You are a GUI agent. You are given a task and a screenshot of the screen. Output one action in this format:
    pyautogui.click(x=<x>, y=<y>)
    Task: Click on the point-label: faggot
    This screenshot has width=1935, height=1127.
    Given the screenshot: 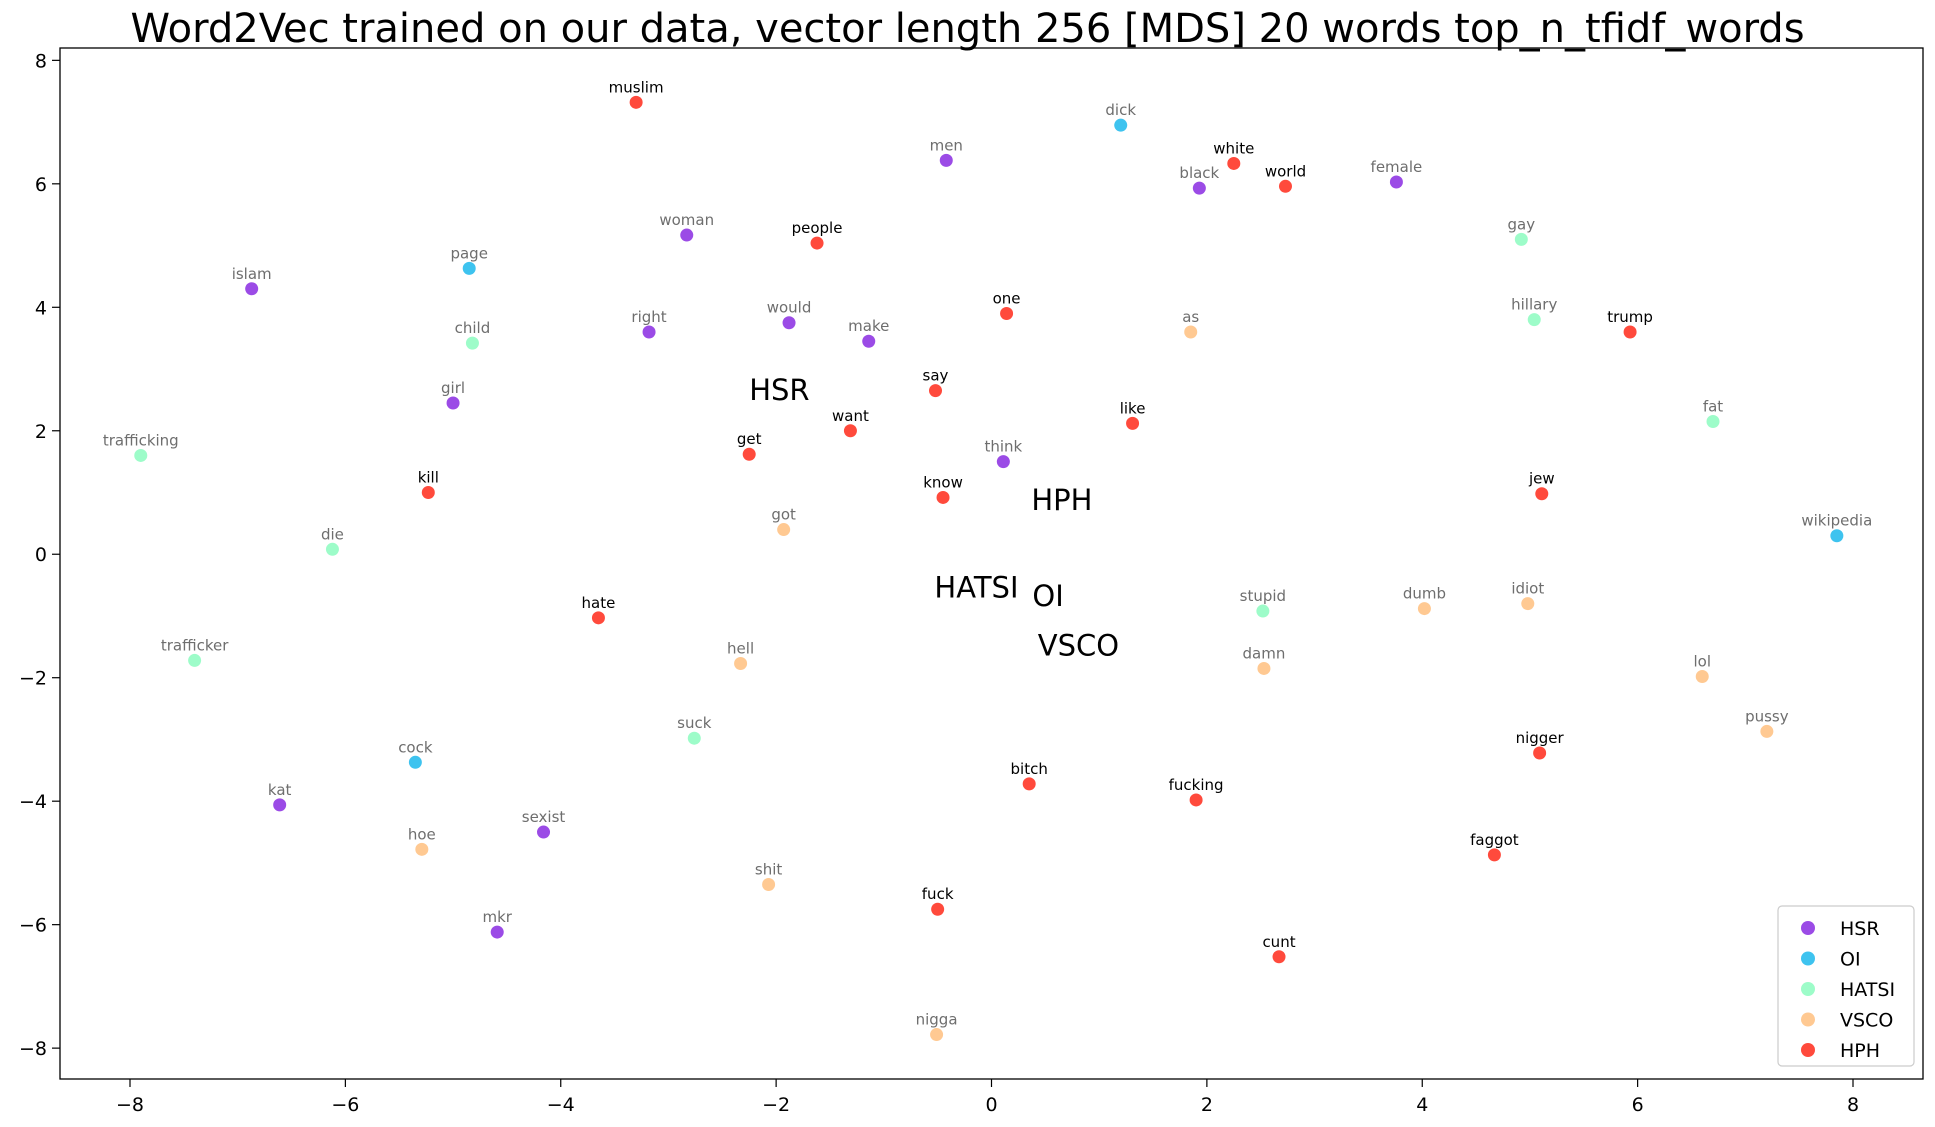 What is the action you would take?
    pyautogui.click(x=1494, y=840)
    